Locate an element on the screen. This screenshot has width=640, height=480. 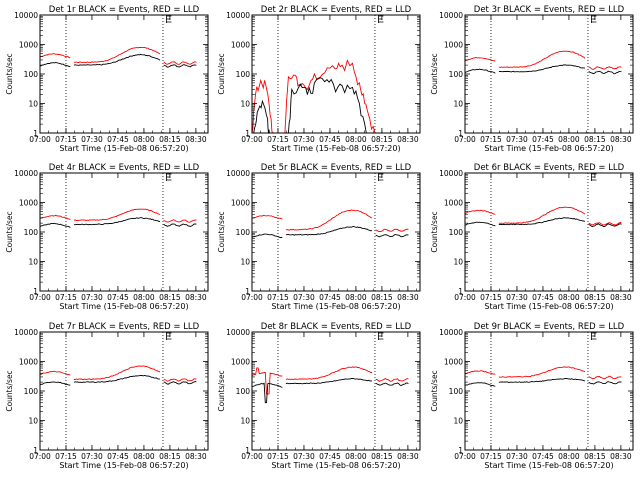
panel-title: Det 4r BLACK = Events, RED = LLD is located at coordinates (124, 168).